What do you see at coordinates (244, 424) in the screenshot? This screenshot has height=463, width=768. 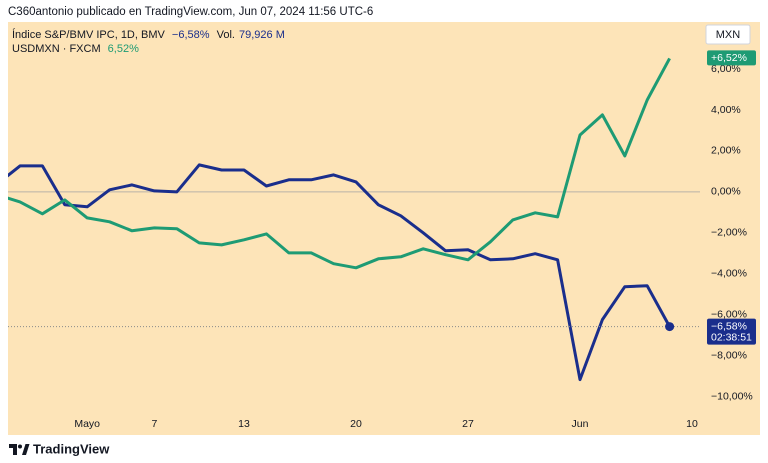 I see `x-tick-label: 13` at bounding box center [244, 424].